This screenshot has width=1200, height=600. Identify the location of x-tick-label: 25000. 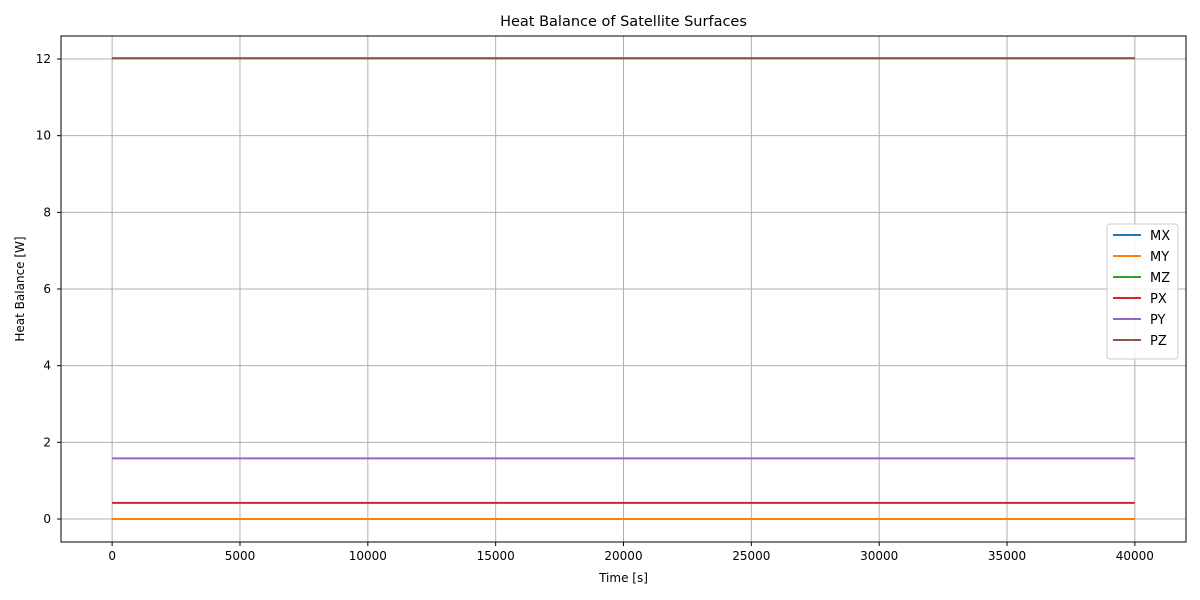
(751, 556).